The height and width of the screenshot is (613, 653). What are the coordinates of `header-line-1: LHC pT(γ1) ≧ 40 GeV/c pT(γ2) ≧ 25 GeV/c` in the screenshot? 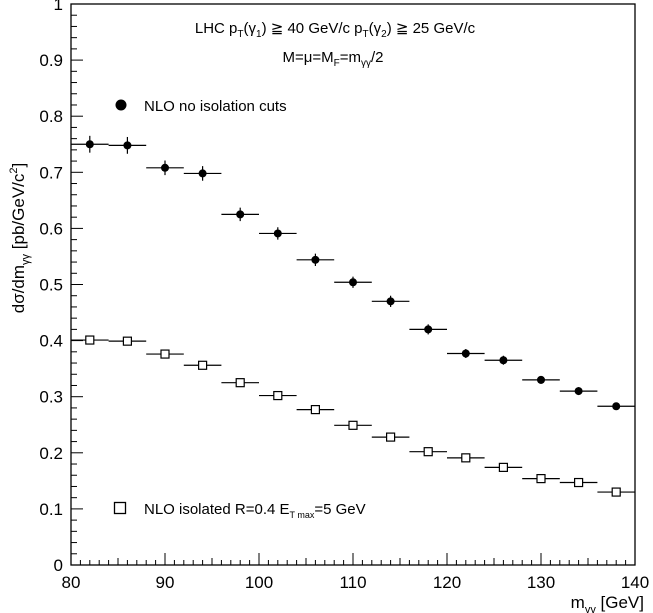 It's located at (335, 30).